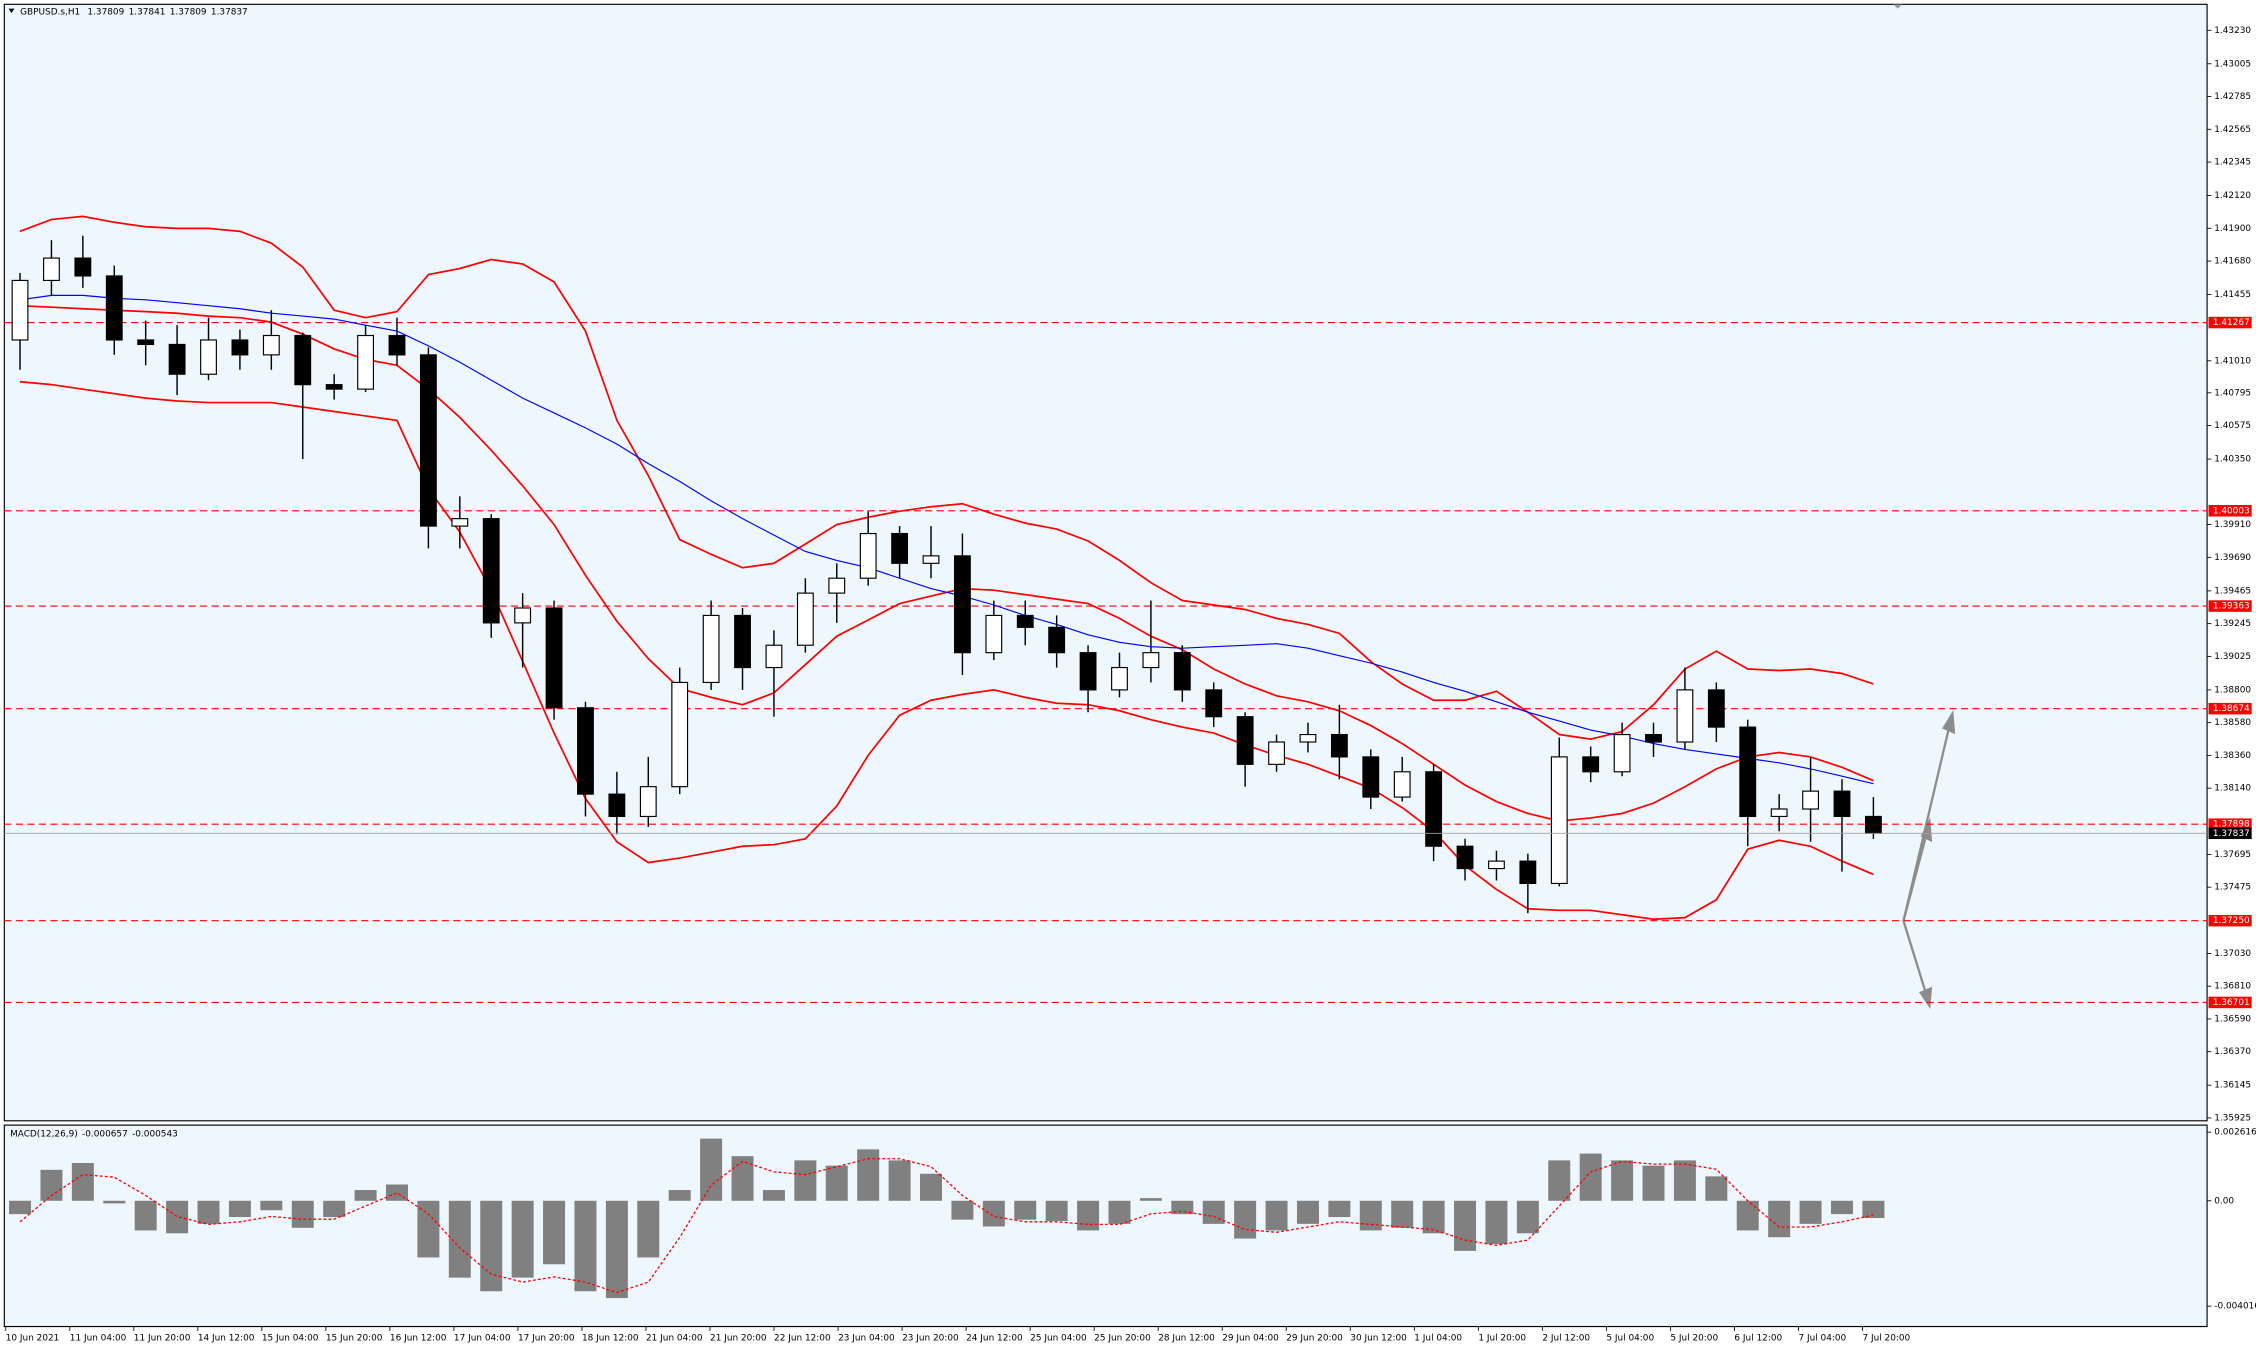 The image size is (2256, 1351). Describe the element at coordinates (2232, 460) in the screenshot. I see `y-tick-label: 1.40350` at that location.